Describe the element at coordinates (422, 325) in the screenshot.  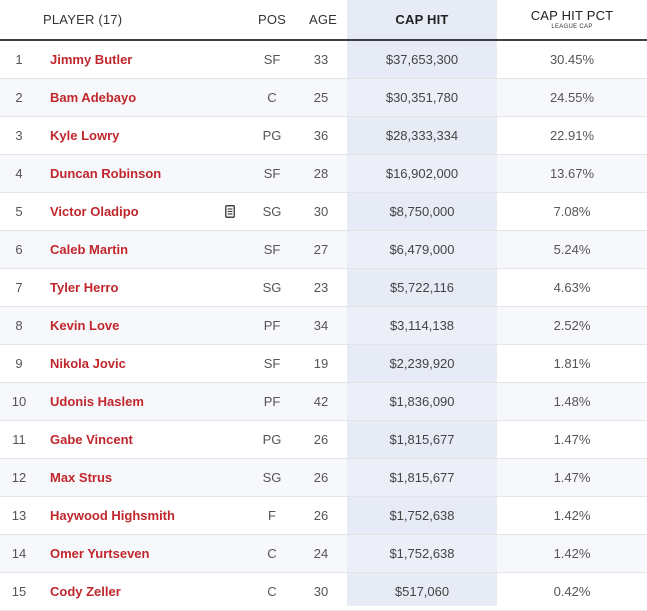
I see `cap-hit-cell: $3,114,138` at that location.